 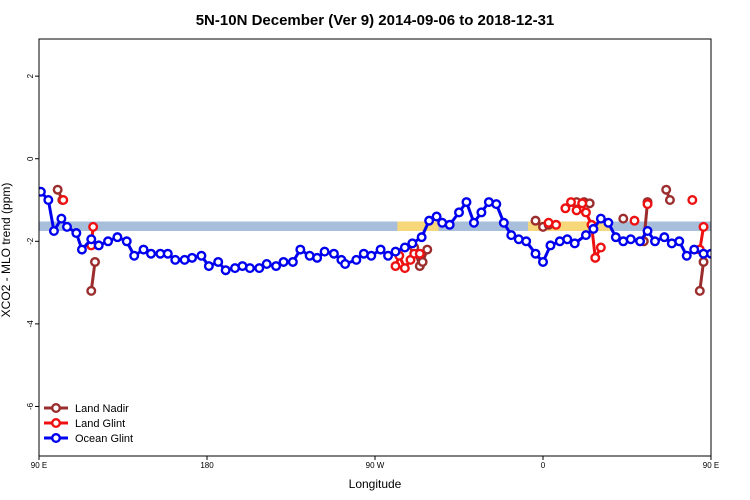 I want to click on x-tick-label: 90 E, so click(x=39, y=465).